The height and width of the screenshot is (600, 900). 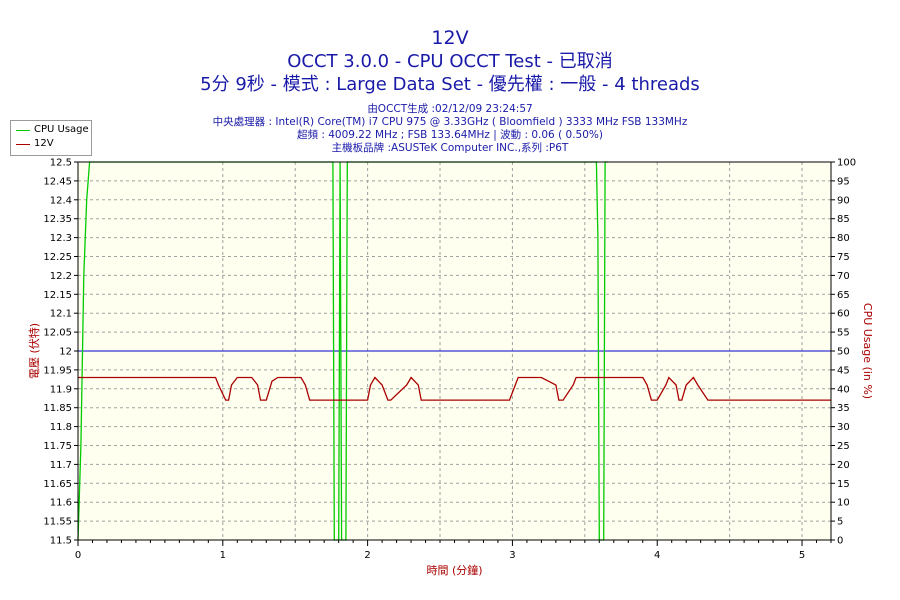 What do you see at coordinates (802, 555) in the screenshot?
I see `x-tick-label: 5` at bounding box center [802, 555].